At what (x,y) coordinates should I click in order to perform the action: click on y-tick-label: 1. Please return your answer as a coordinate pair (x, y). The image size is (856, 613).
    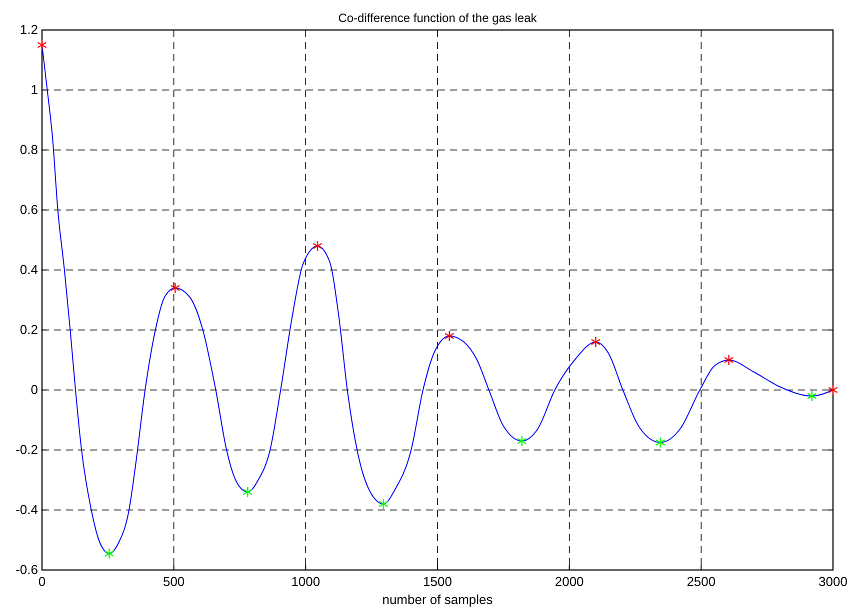
    Looking at the image, I should click on (34, 89).